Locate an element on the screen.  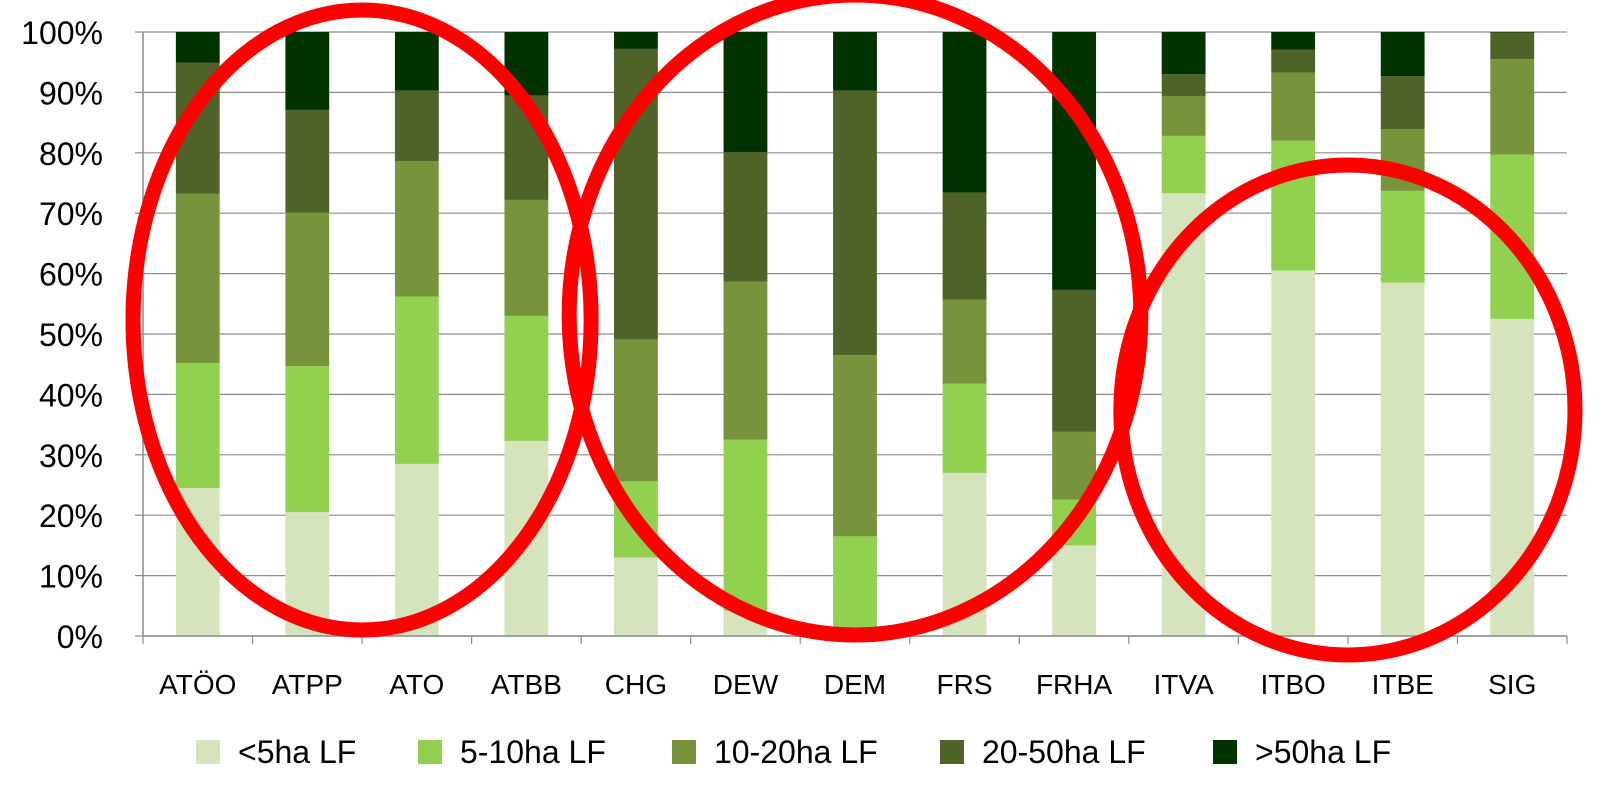
x-tick-label: SIG is located at coordinates (1512, 684).